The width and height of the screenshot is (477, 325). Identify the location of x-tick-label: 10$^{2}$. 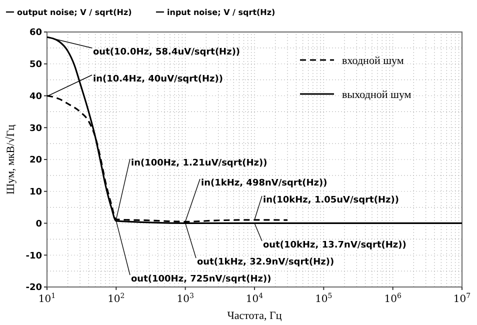
(116, 298).